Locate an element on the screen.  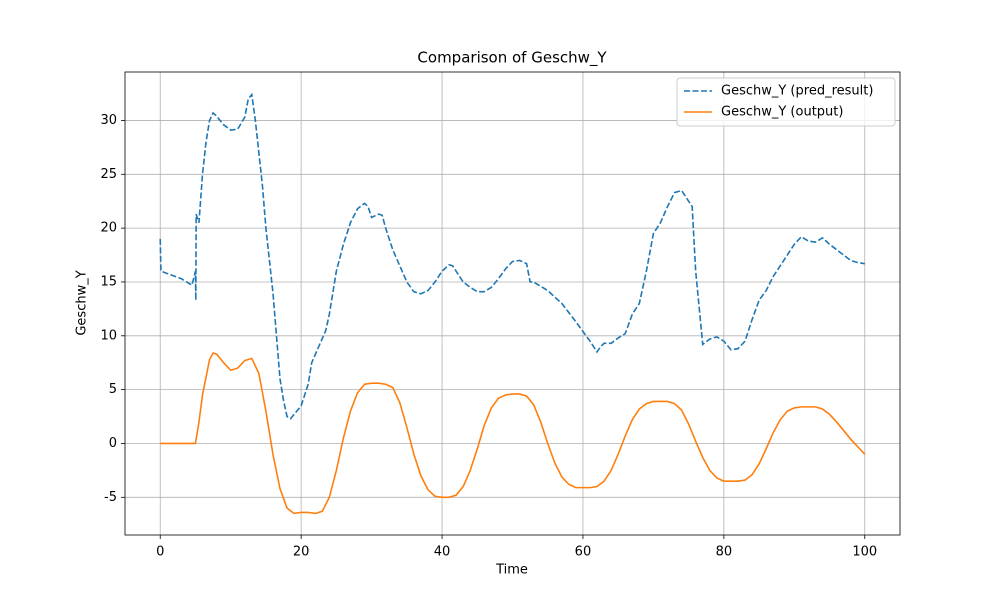
y-tick-label: 10 is located at coordinates (108, 335).